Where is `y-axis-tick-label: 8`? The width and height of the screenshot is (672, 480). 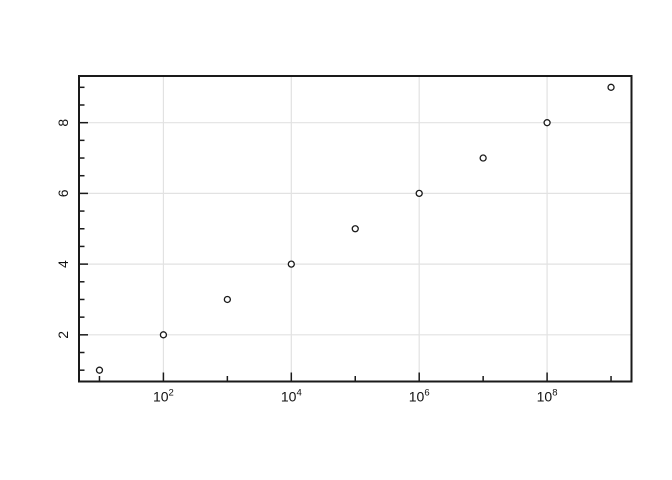
y-axis-tick-label: 8 is located at coordinates (63, 123).